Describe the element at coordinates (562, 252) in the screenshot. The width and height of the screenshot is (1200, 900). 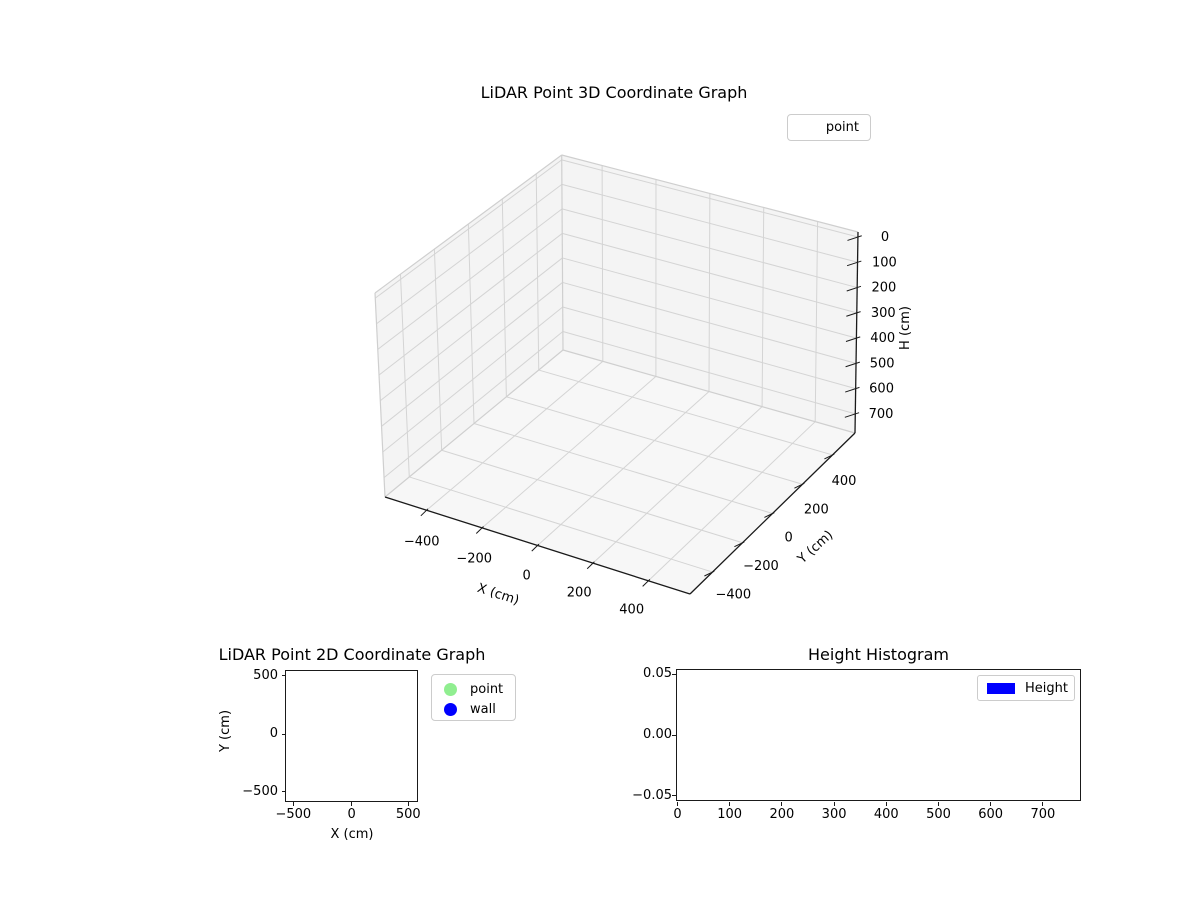
I see `box-edge-back-corner` at that location.